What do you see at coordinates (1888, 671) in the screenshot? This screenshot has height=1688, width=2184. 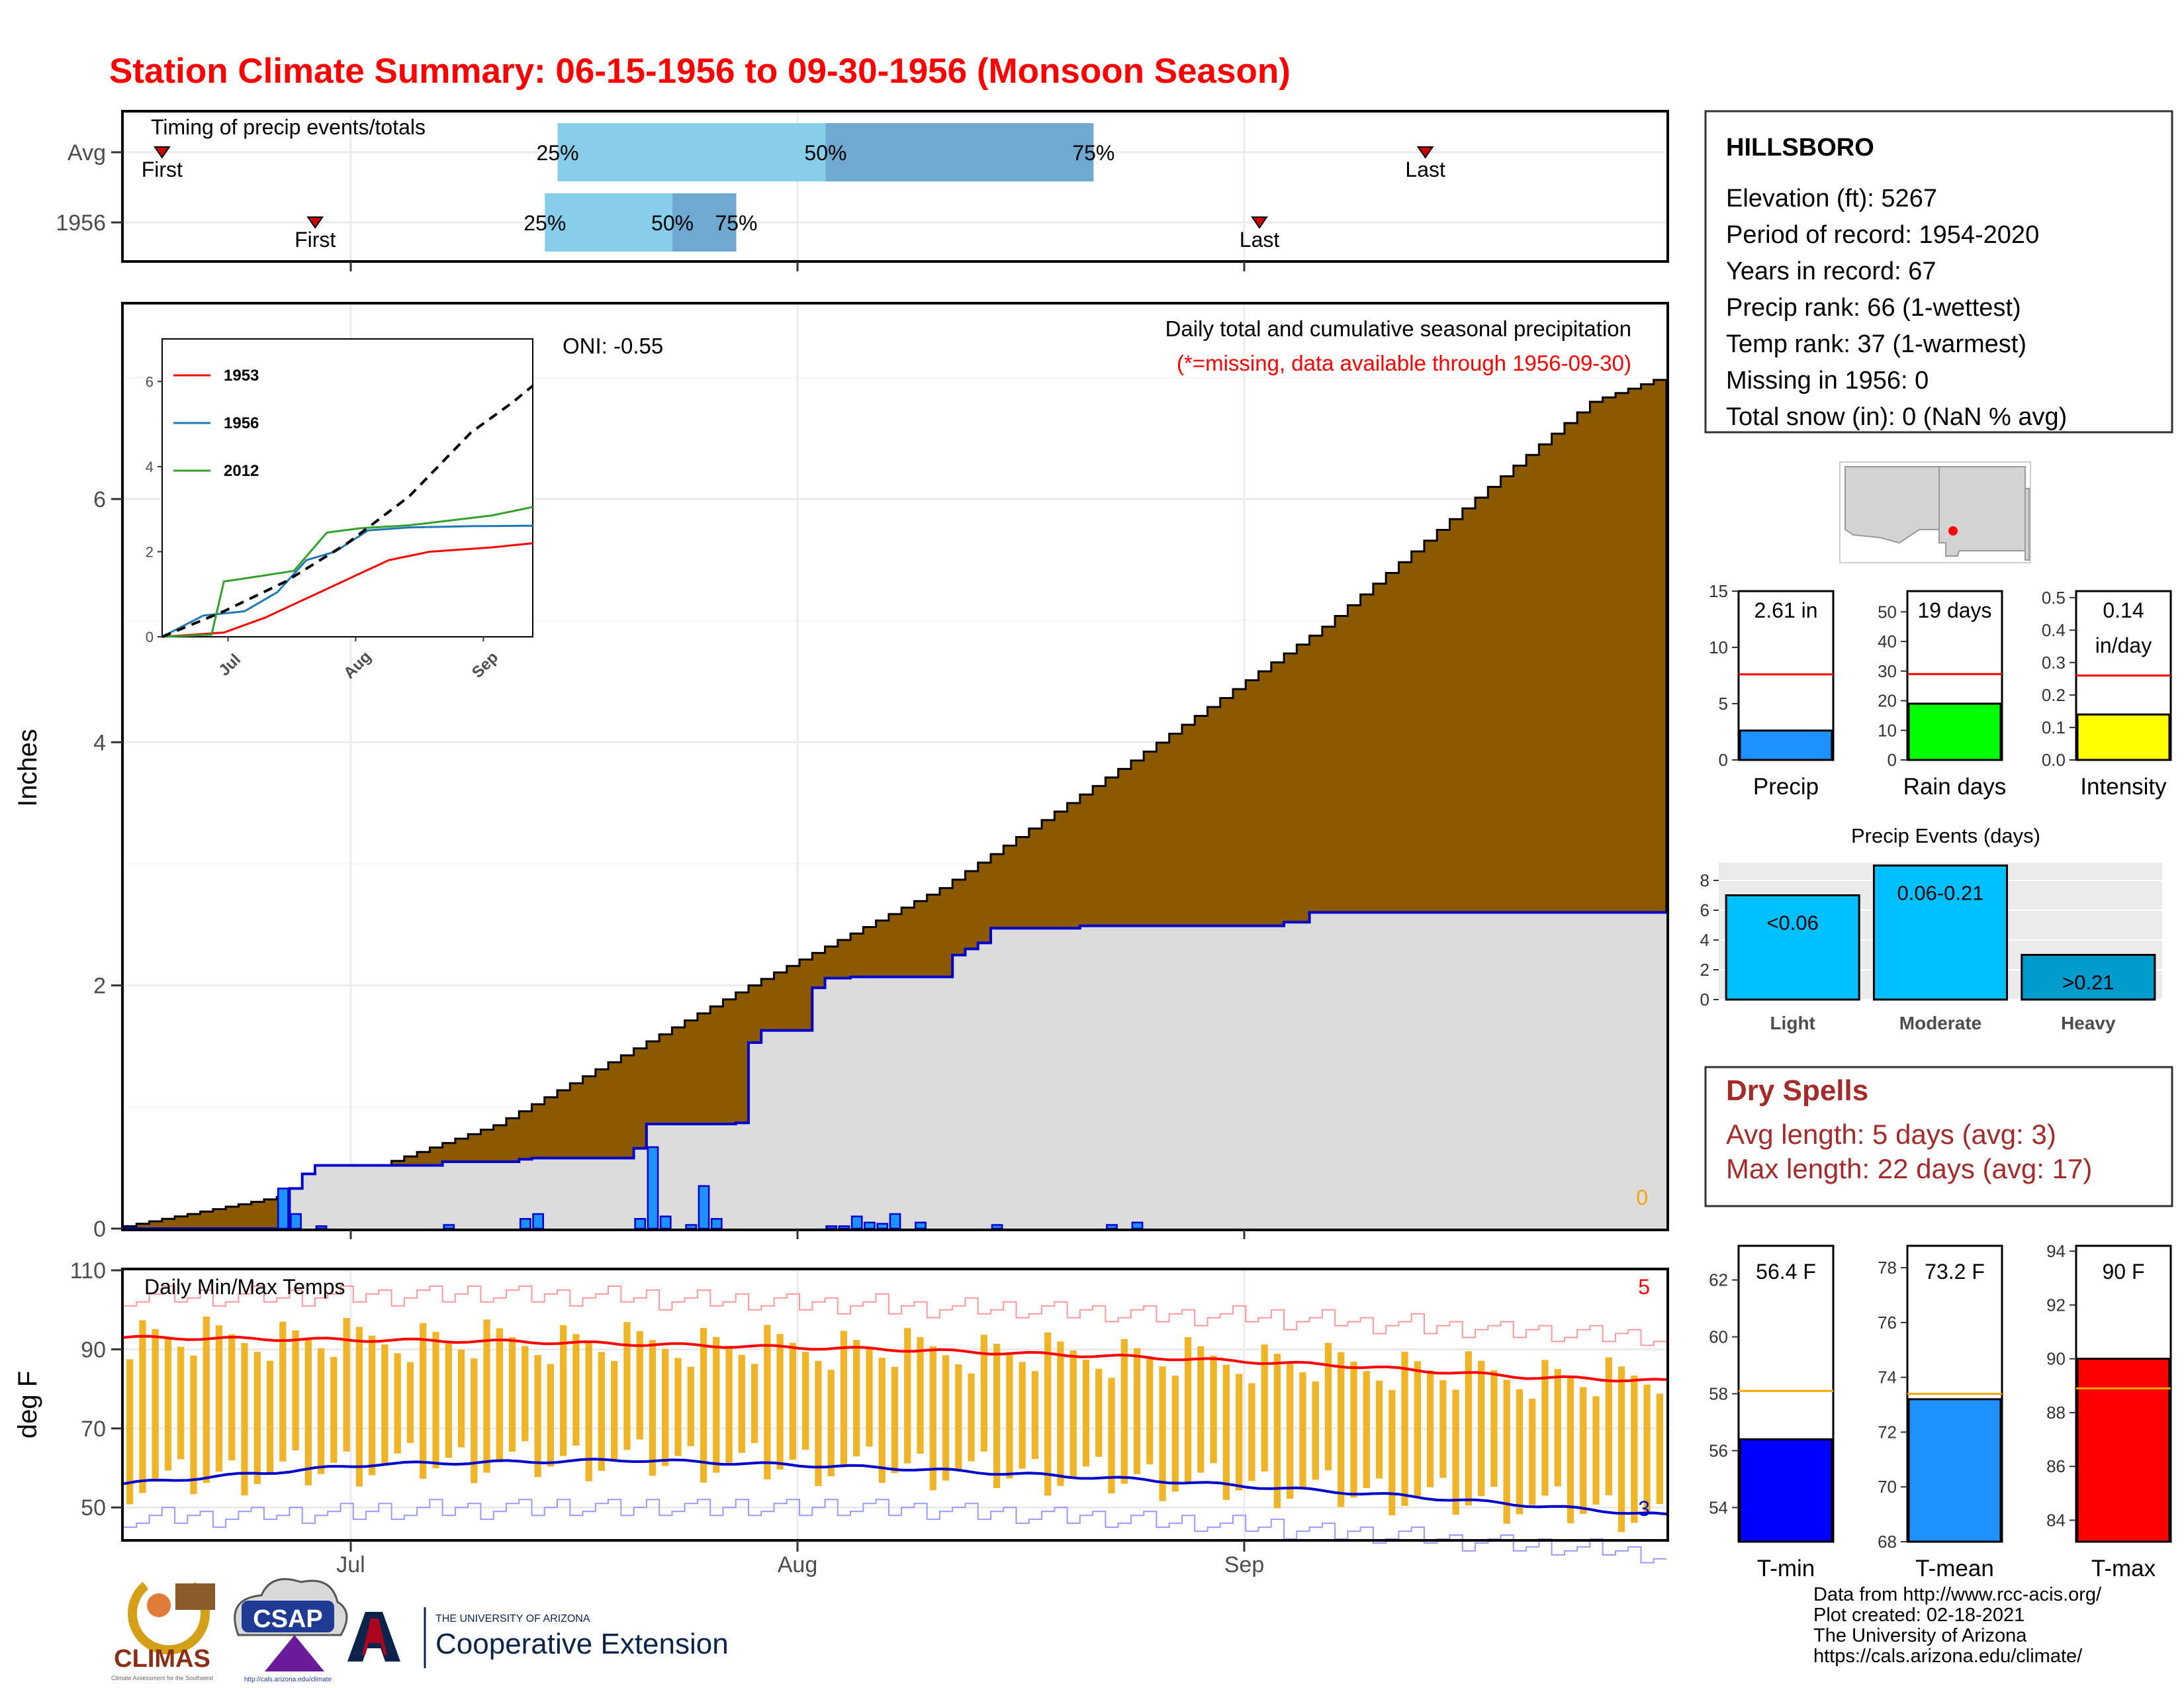 I see `mini-bar-tick-label: 30` at bounding box center [1888, 671].